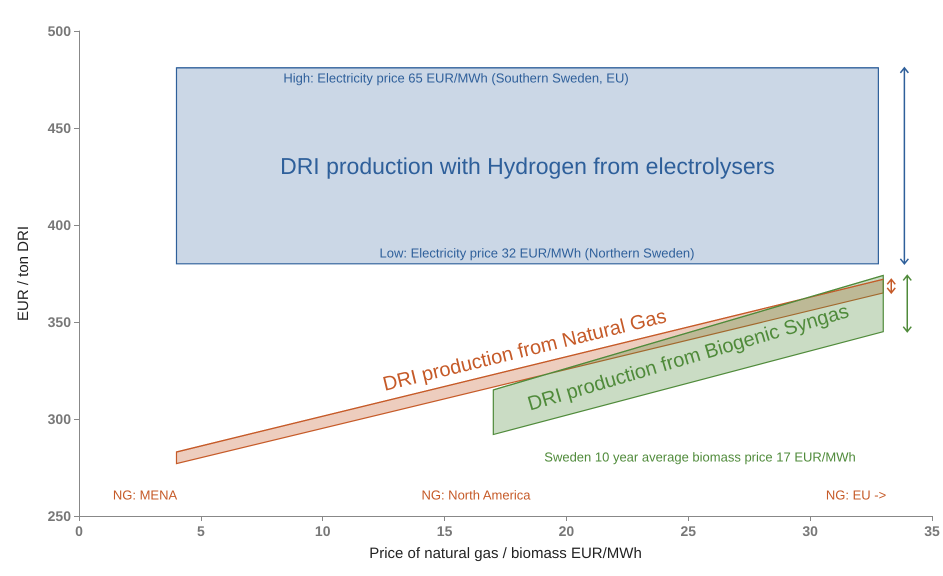 This screenshot has width=943, height=576. Describe the element at coordinates (566, 531) in the screenshot. I see `x-tick-label: 20` at that location.